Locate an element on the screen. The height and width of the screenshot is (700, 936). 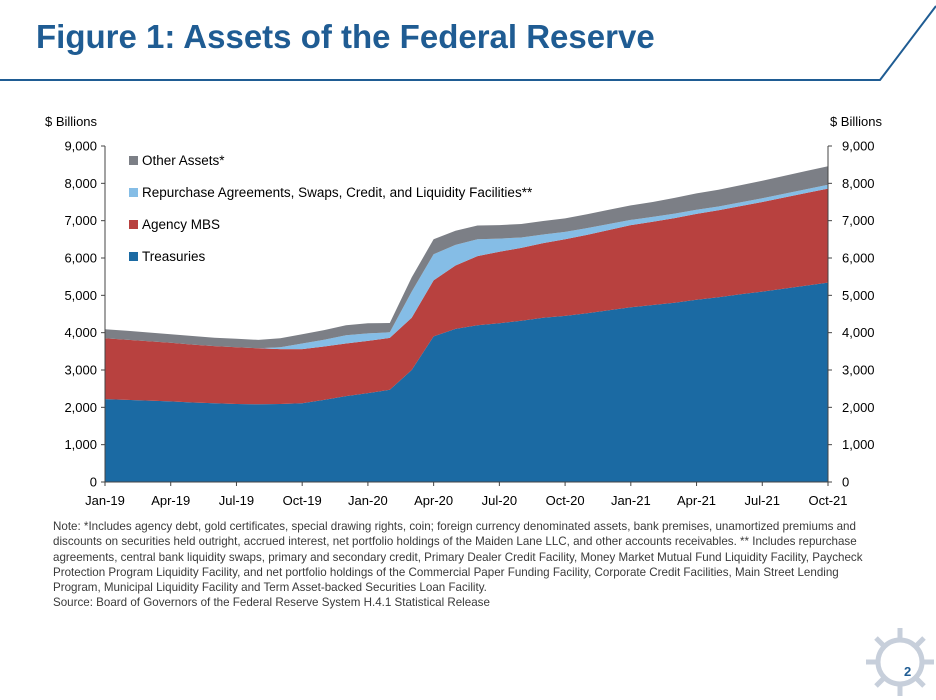
y-tick-label-left: 3,000 is located at coordinates (80, 370).